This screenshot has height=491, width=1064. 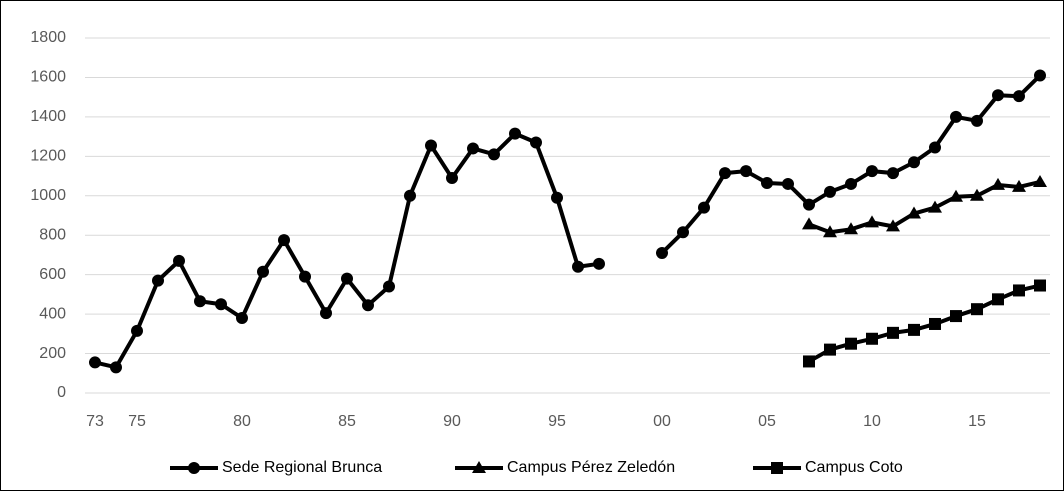 What do you see at coordinates (452, 421) in the screenshot?
I see `x-tick-label: 90` at bounding box center [452, 421].